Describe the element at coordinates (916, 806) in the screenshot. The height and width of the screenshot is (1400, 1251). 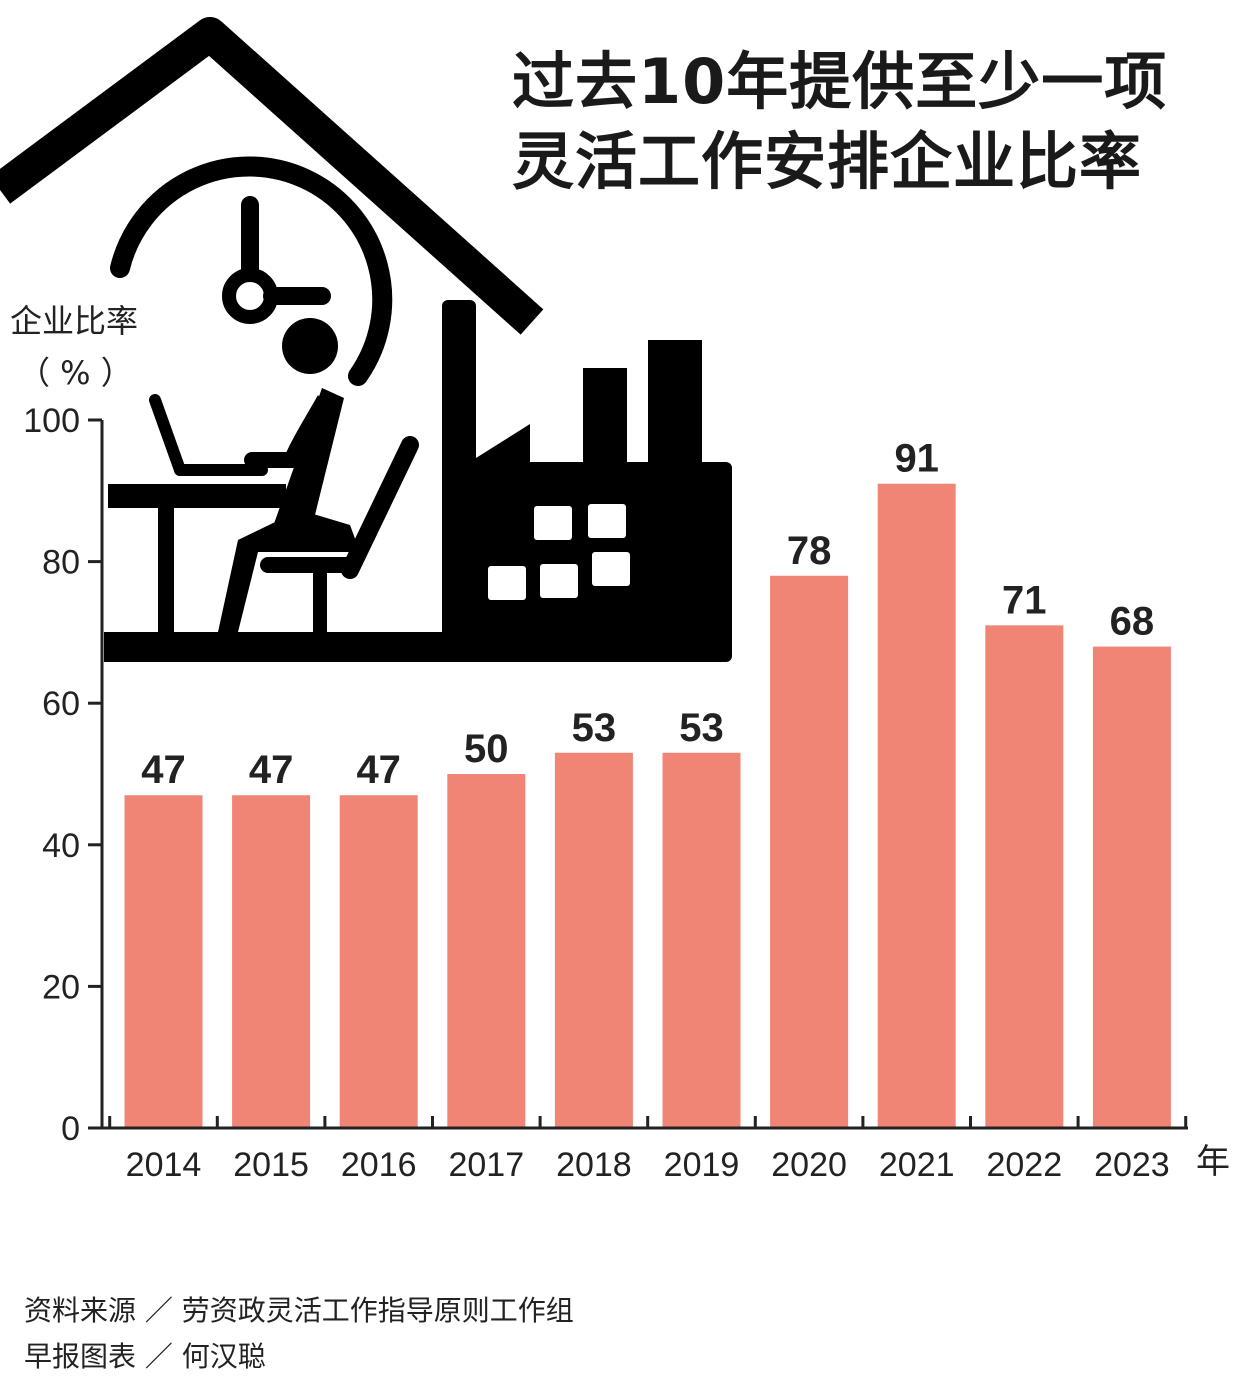
I see `bar-2021` at that location.